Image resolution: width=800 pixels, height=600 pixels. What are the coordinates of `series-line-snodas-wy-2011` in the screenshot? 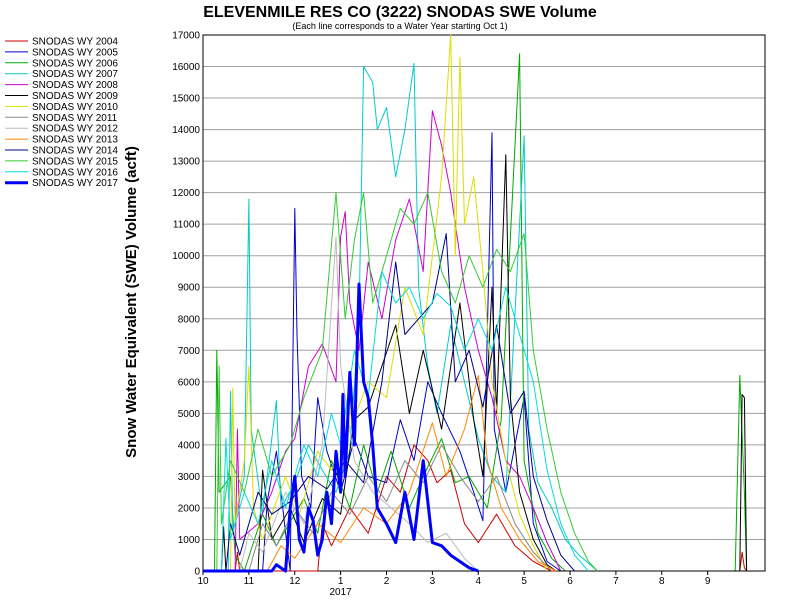 It's located at (378, 508).